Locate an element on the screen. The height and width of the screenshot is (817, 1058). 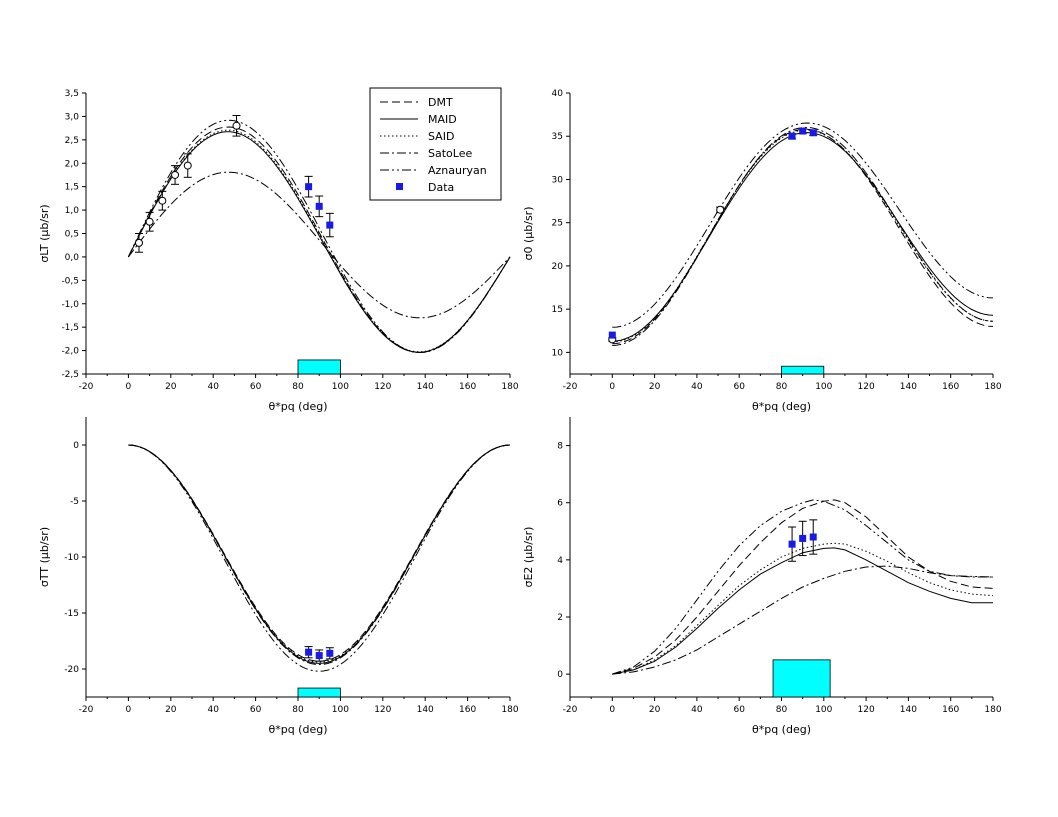
y-tick-label: 35 is located at coordinates (557, 137).